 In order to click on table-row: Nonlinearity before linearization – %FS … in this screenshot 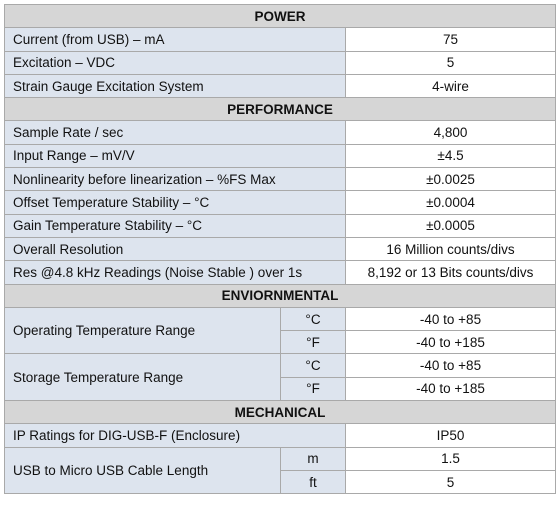, I will do `click(280, 179)`.